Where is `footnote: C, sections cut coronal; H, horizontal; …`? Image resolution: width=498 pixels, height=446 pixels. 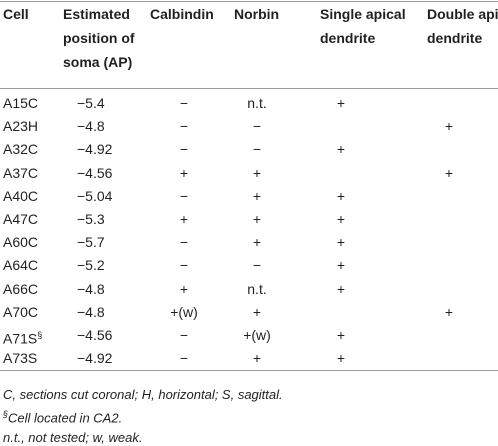 footnote: C, sections cut coronal; H, horizontal; … is located at coordinates (143, 394).